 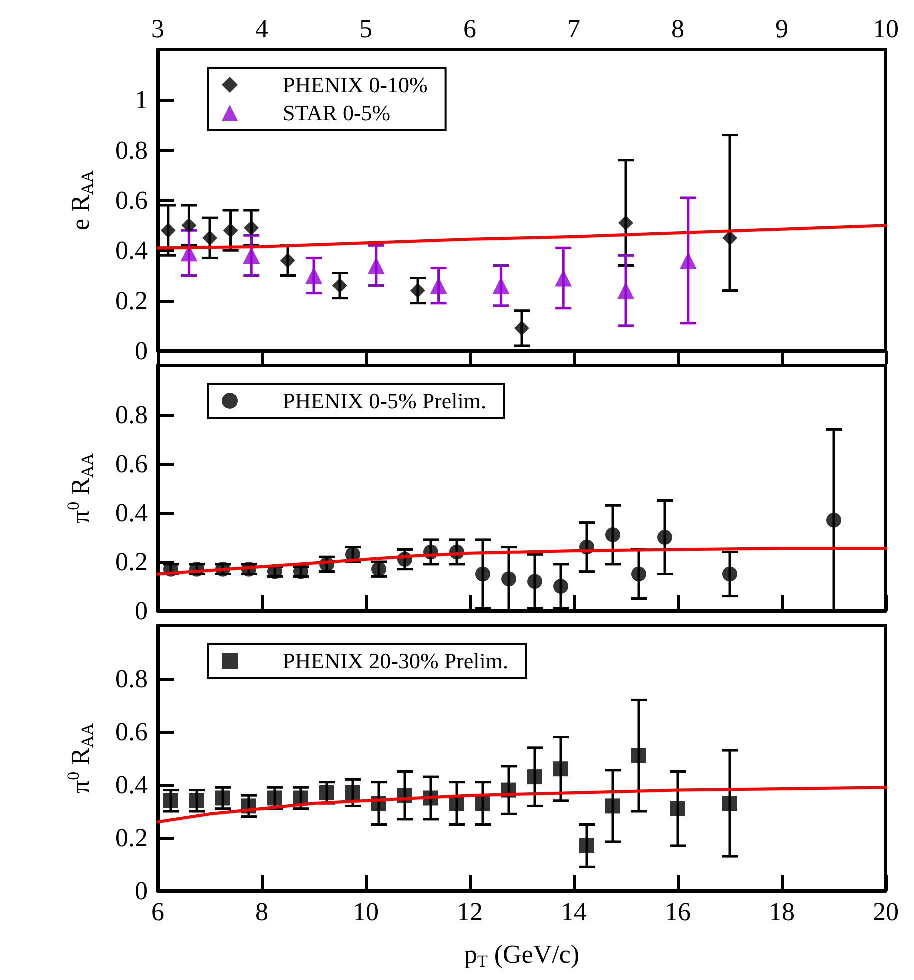 I want to click on legend-label: PHENIX 20-30% Prelim., so click(x=395, y=661).